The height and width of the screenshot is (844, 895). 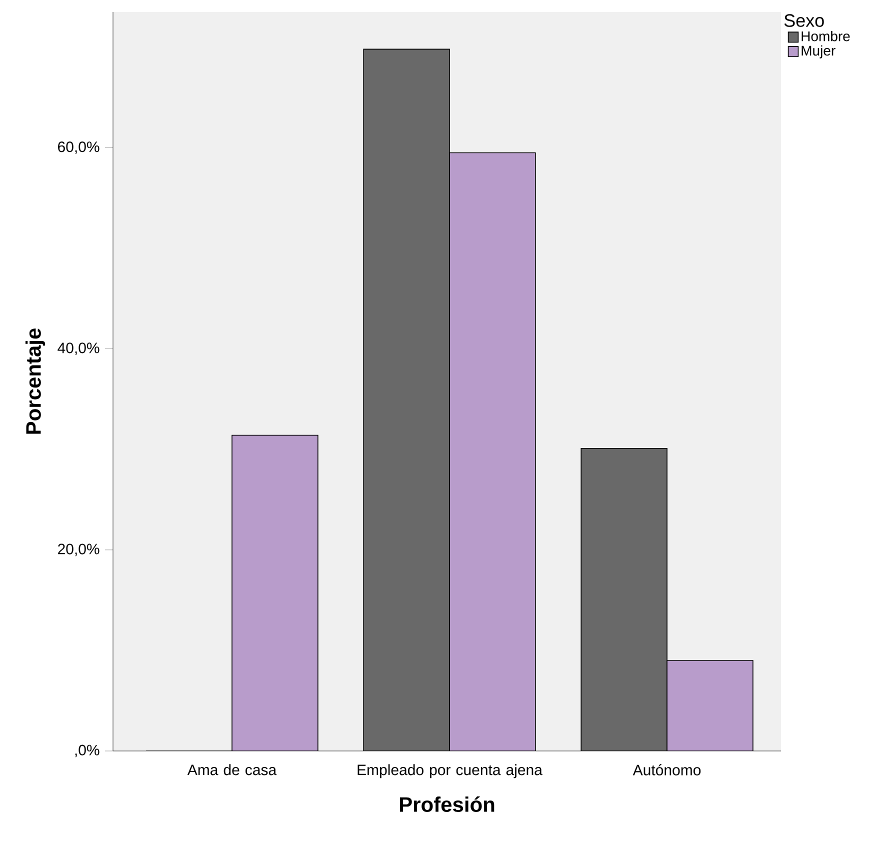 I want to click on x-tick-label: Empleado por cuenta ajena, so click(x=450, y=771).